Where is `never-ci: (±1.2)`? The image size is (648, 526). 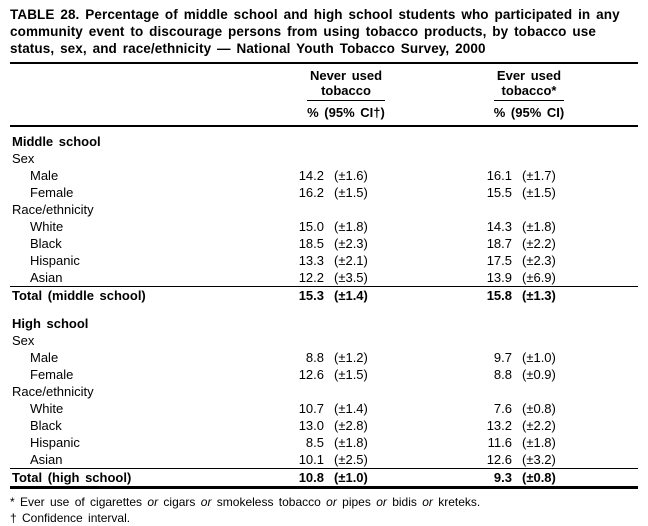
never-ci: (±1.2) is located at coordinates (372, 357).